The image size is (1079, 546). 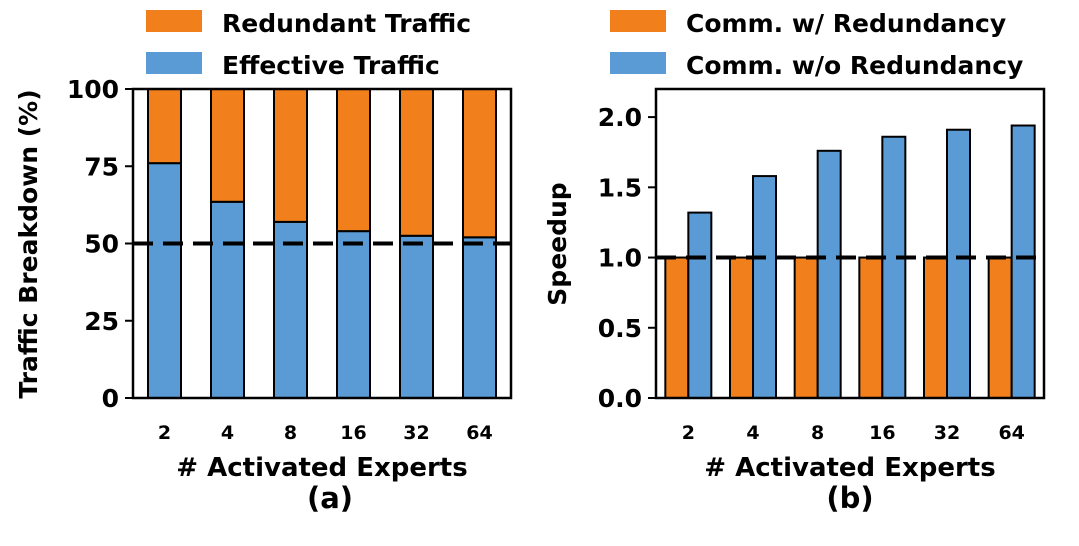 What do you see at coordinates (325, 433) in the screenshot?
I see `x-axis-a: 2 4 8 16 32 64` at bounding box center [325, 433].